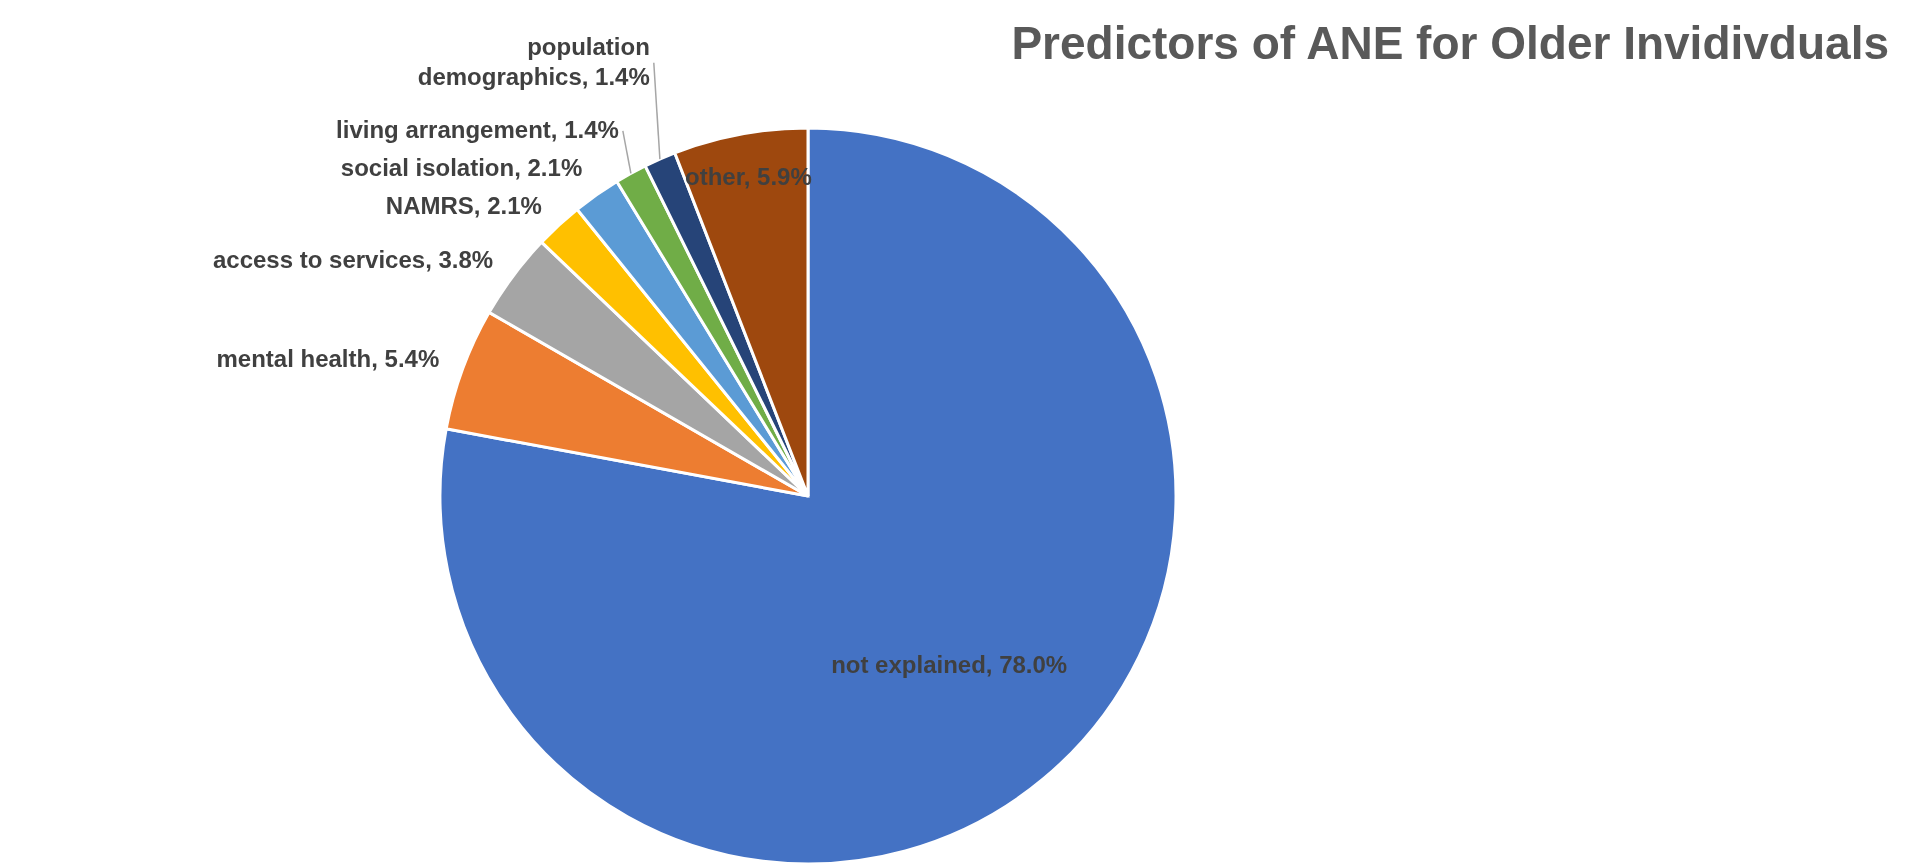  What do you see at coordinates (949, 664) in the screenshot?
I see `slice-label: not explained, 78.0%` at bounding box center [949, 664].